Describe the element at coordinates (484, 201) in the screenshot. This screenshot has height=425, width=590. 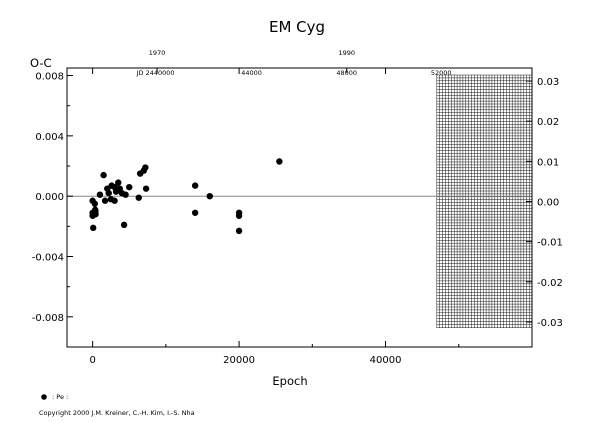
I see `grid-region` at that location.